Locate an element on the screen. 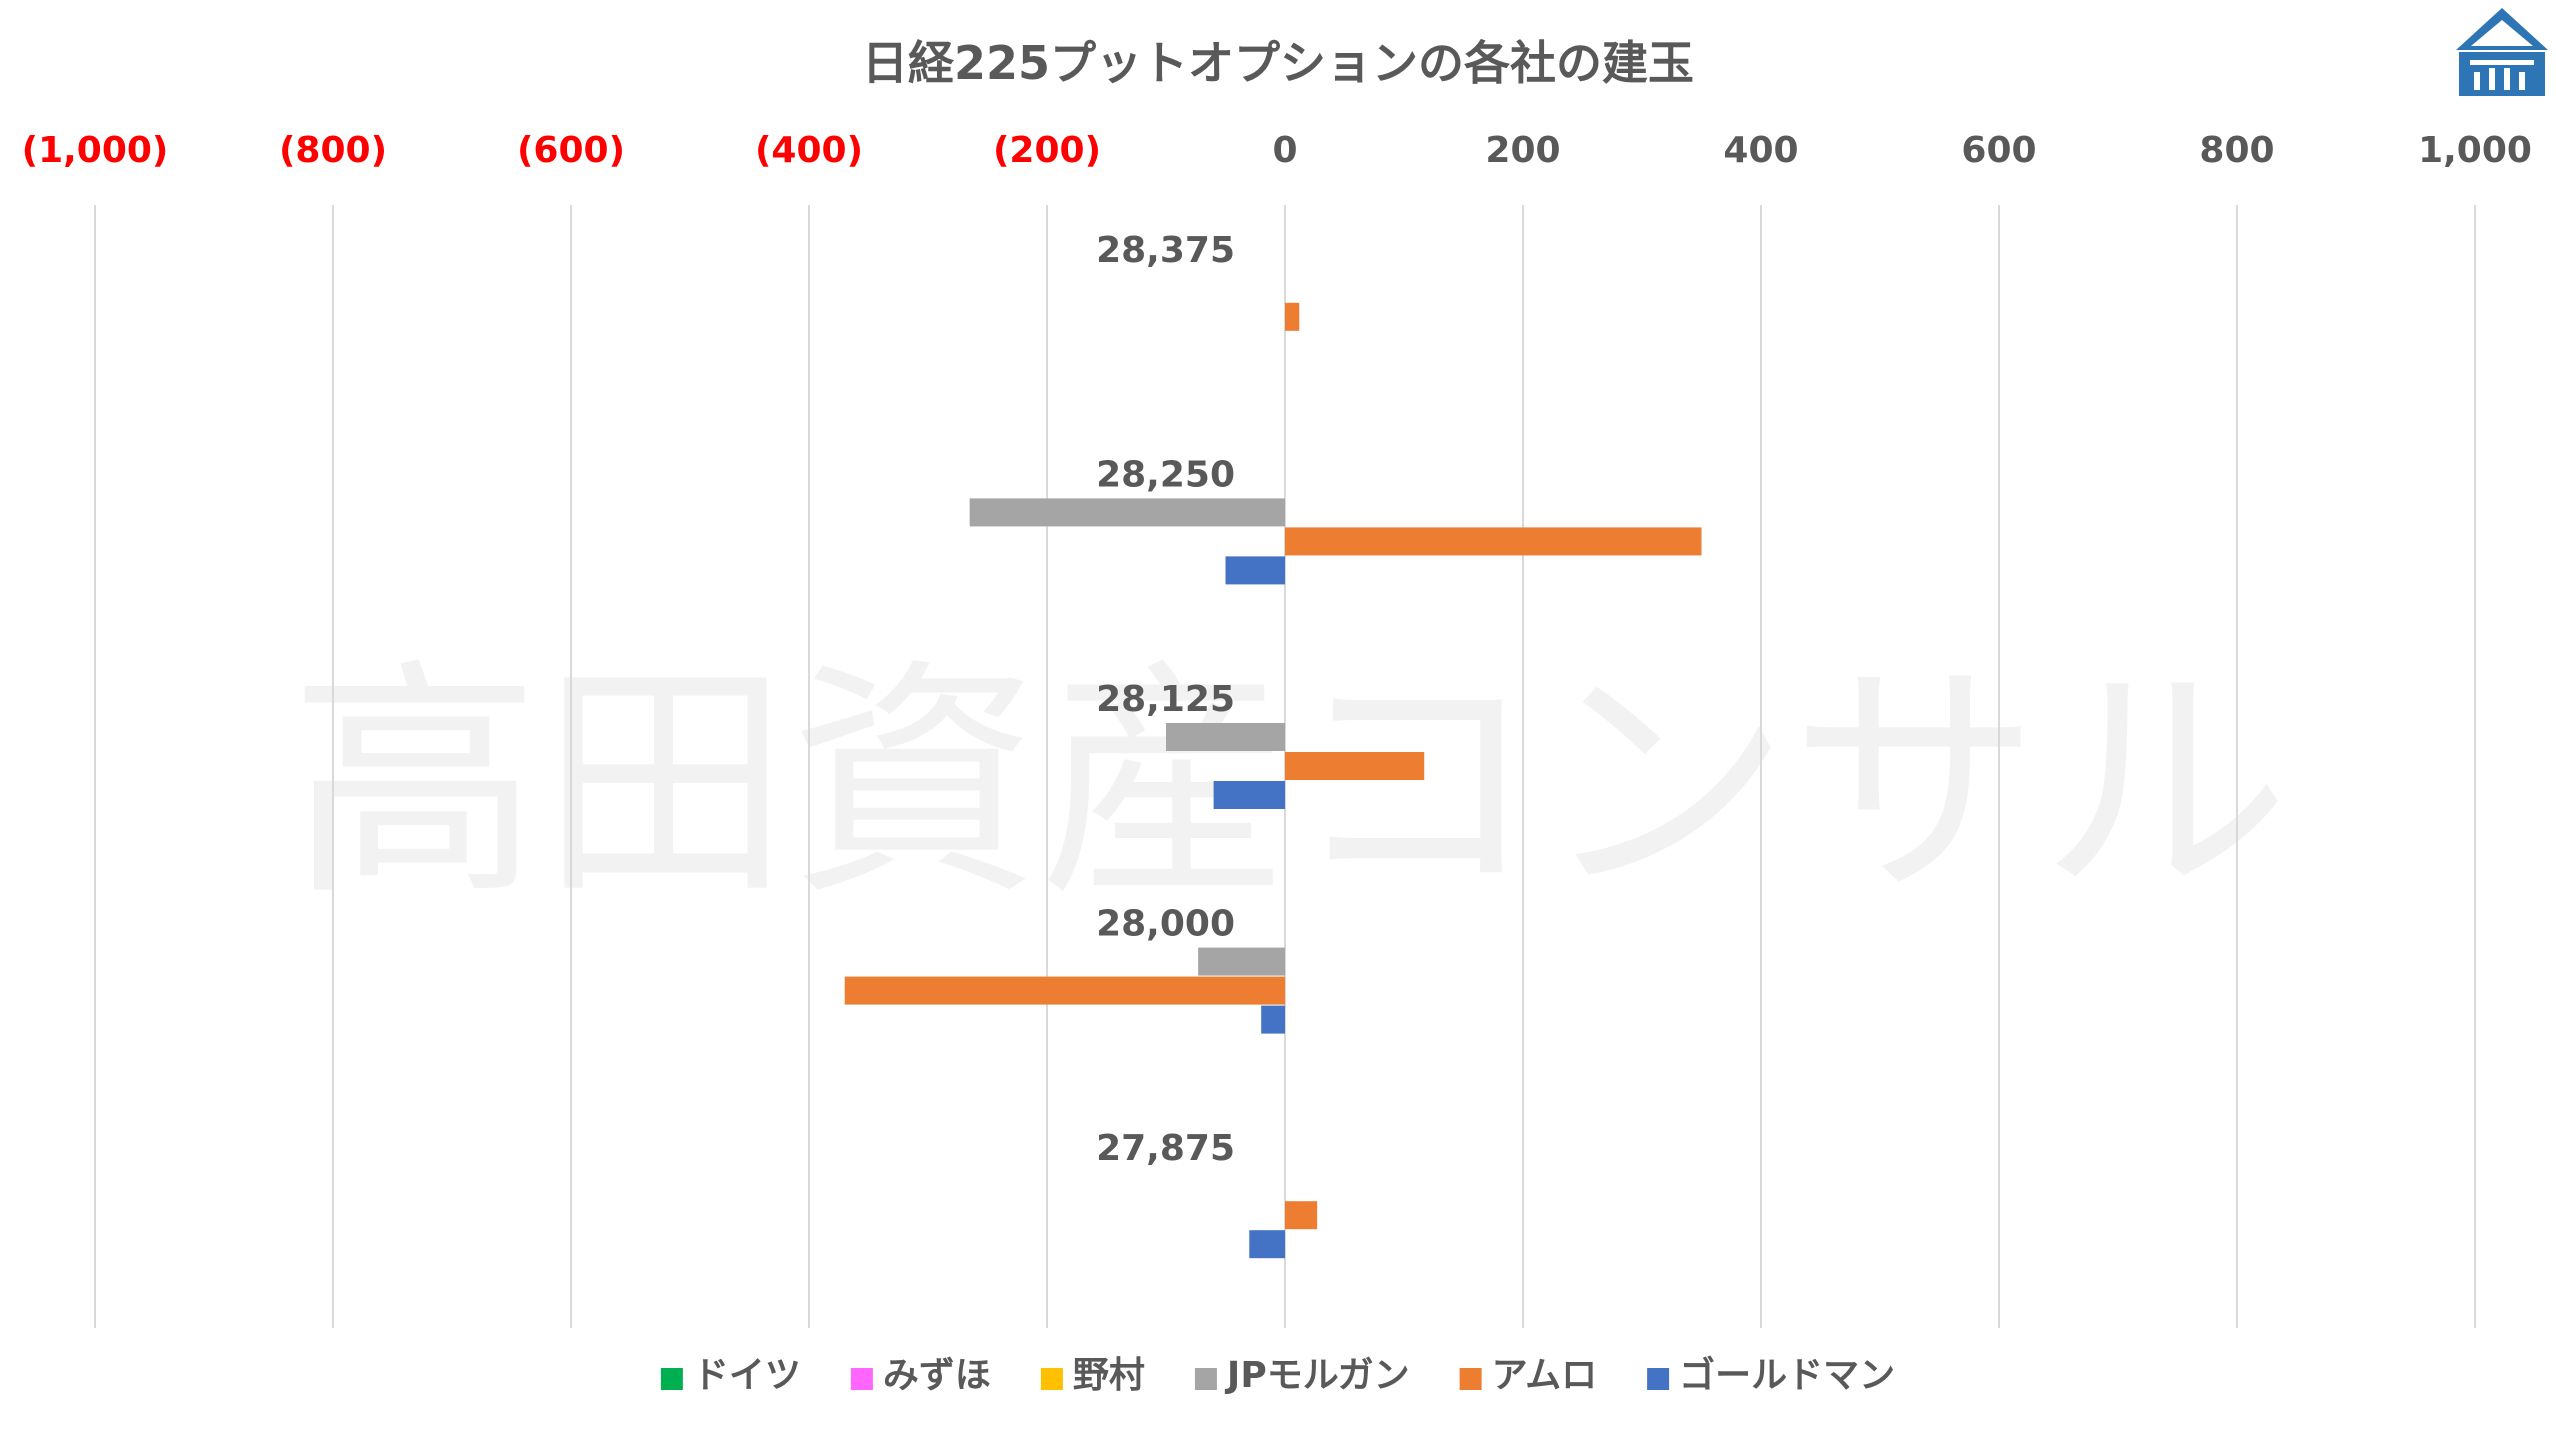  legend-item: 野村 is located at coordinates (1092, 1375).